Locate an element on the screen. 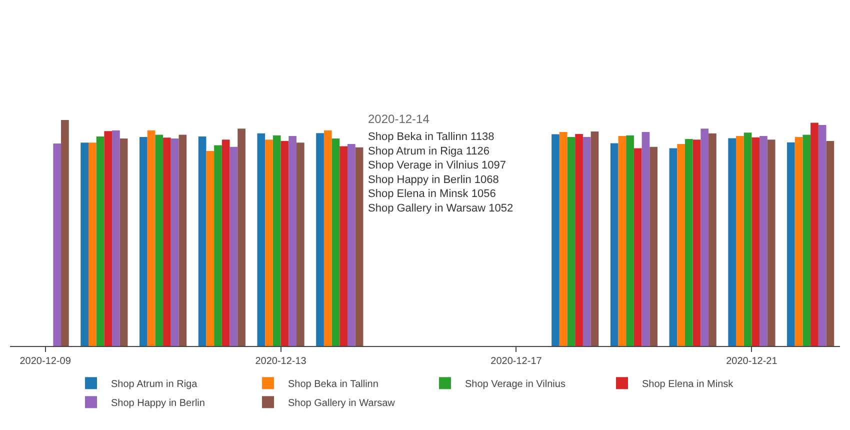 Image resolution: width=850 pixels, height=430 pixels. x-tick-label: 2020-12-13 is located at coordinates (281, 361).